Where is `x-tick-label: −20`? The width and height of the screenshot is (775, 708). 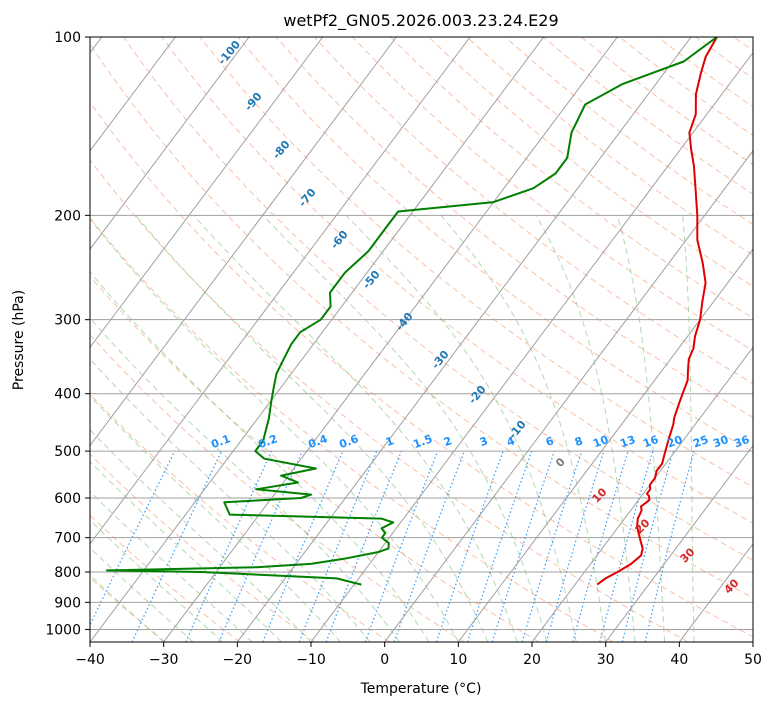
x-tick-label: −20 is located at coordinates (238, 660).